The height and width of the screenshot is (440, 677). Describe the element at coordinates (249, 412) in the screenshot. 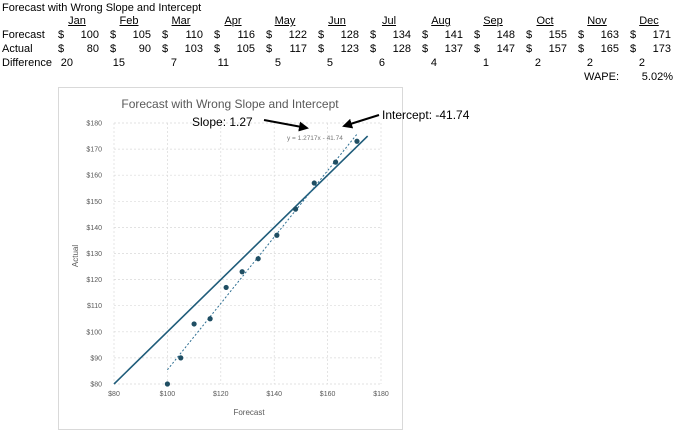

I see `x-axis-label: Forecast` at that location.